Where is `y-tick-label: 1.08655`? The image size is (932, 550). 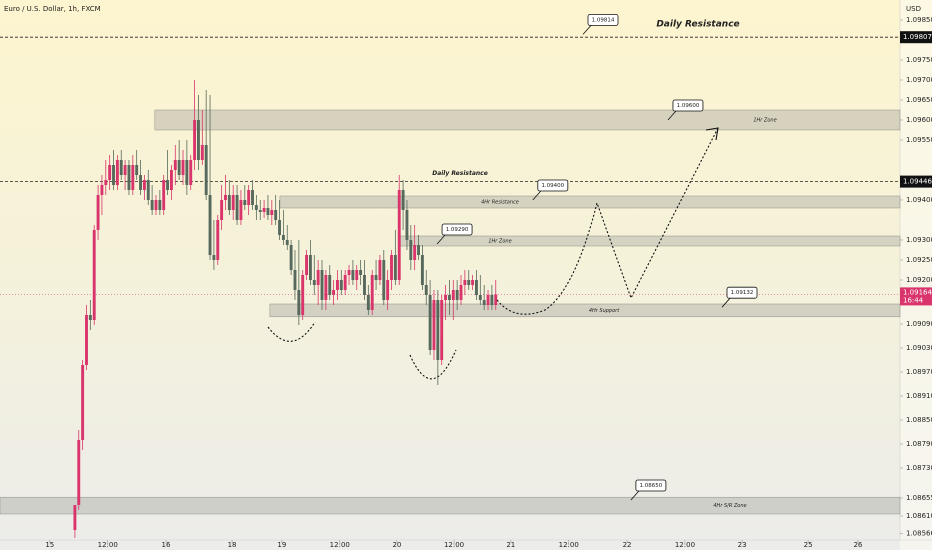 y-tick-label: 1.08655 is located at coordinates (919, 498).